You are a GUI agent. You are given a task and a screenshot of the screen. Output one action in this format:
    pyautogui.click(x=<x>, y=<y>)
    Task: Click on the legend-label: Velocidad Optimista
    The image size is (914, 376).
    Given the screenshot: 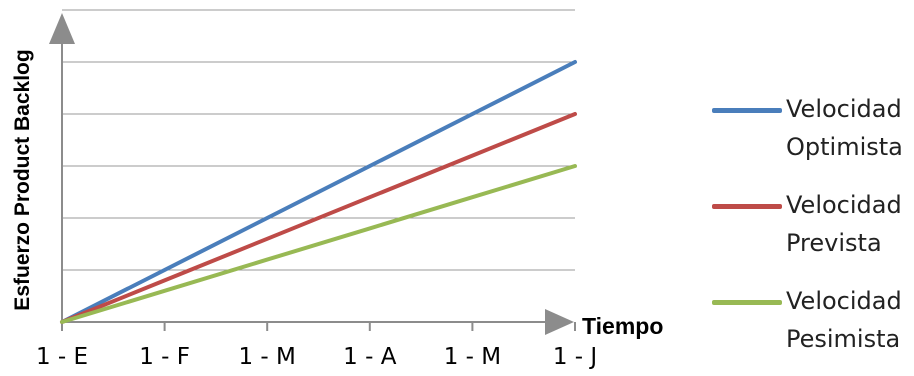 What is the action you would take?
    pyautogui.click(x=844, y=128)
    